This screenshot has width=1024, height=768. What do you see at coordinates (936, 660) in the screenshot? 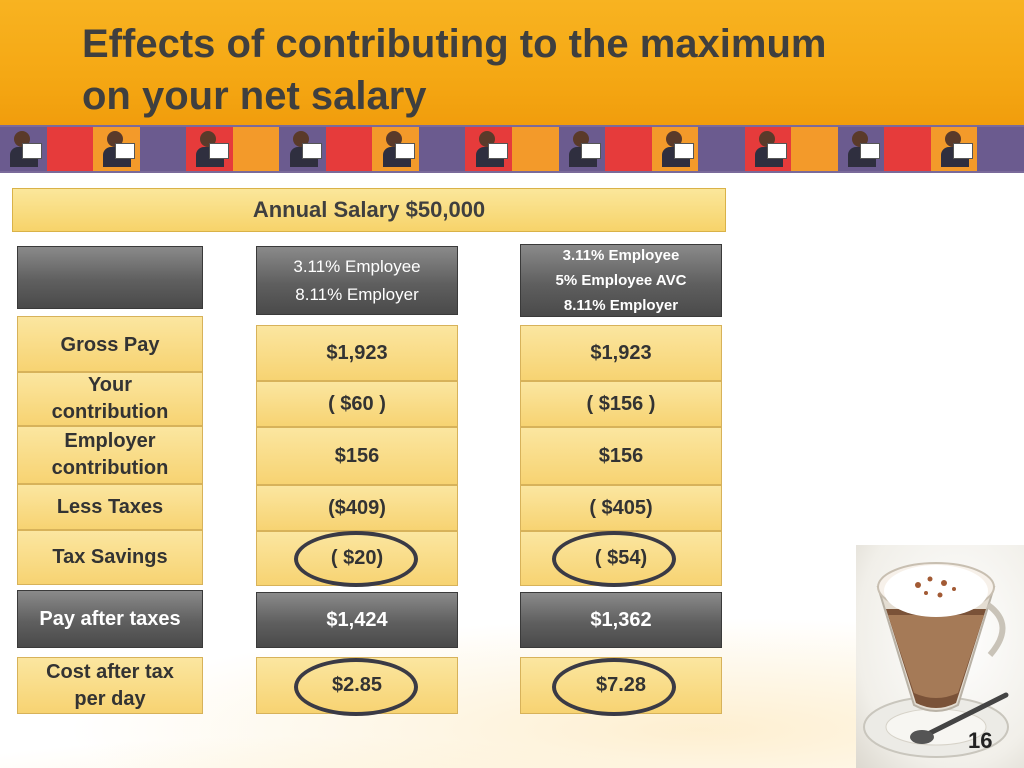
I see `coffee-cup-icon` at bounding box center [936, 660].